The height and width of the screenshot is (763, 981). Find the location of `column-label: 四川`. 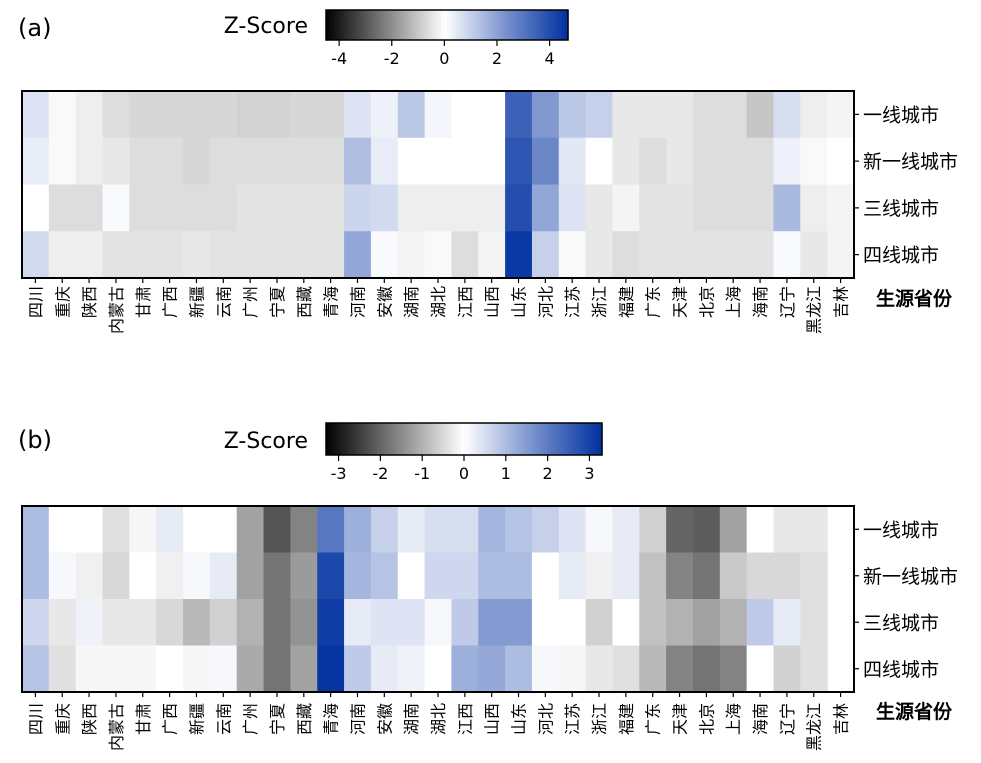

column-label: 四川 is located at coordinates (35, 719).